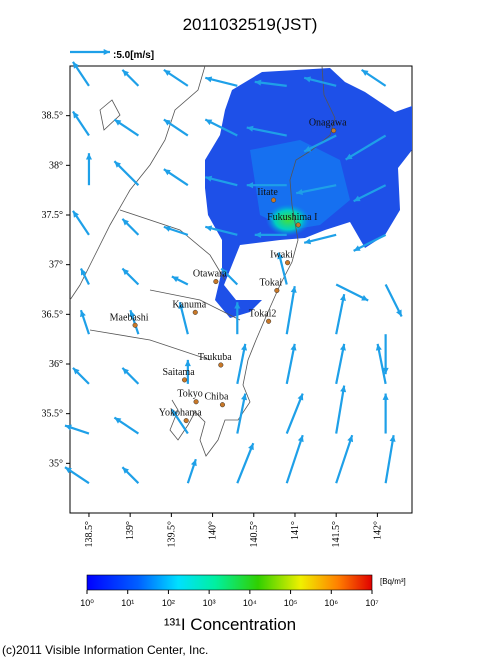 The width and height of the screenshot is (501, 659). Describe the element at coordinates (53, 116) in the screenshot. I see `y-tick-label: 38.5°` at that location.